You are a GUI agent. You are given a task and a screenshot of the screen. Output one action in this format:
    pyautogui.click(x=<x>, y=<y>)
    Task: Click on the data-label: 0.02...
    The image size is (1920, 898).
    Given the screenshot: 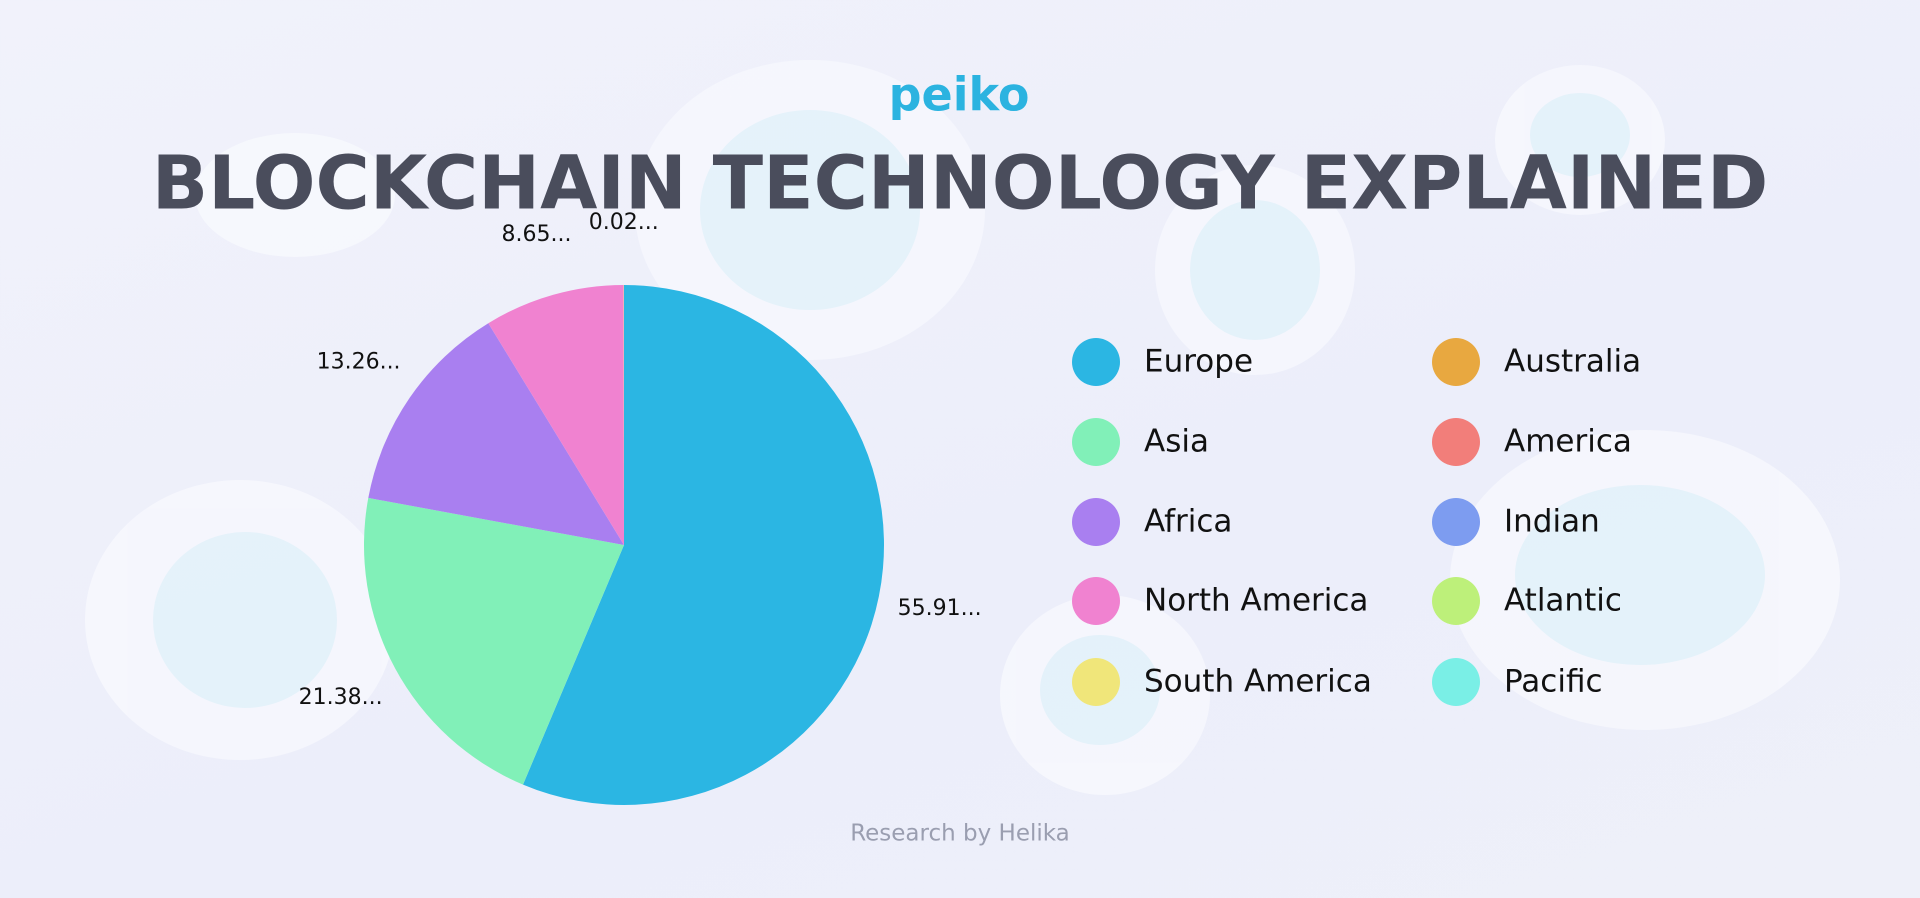 What is the action you would take?
    pyautogui.click(x=624, y=222)
    